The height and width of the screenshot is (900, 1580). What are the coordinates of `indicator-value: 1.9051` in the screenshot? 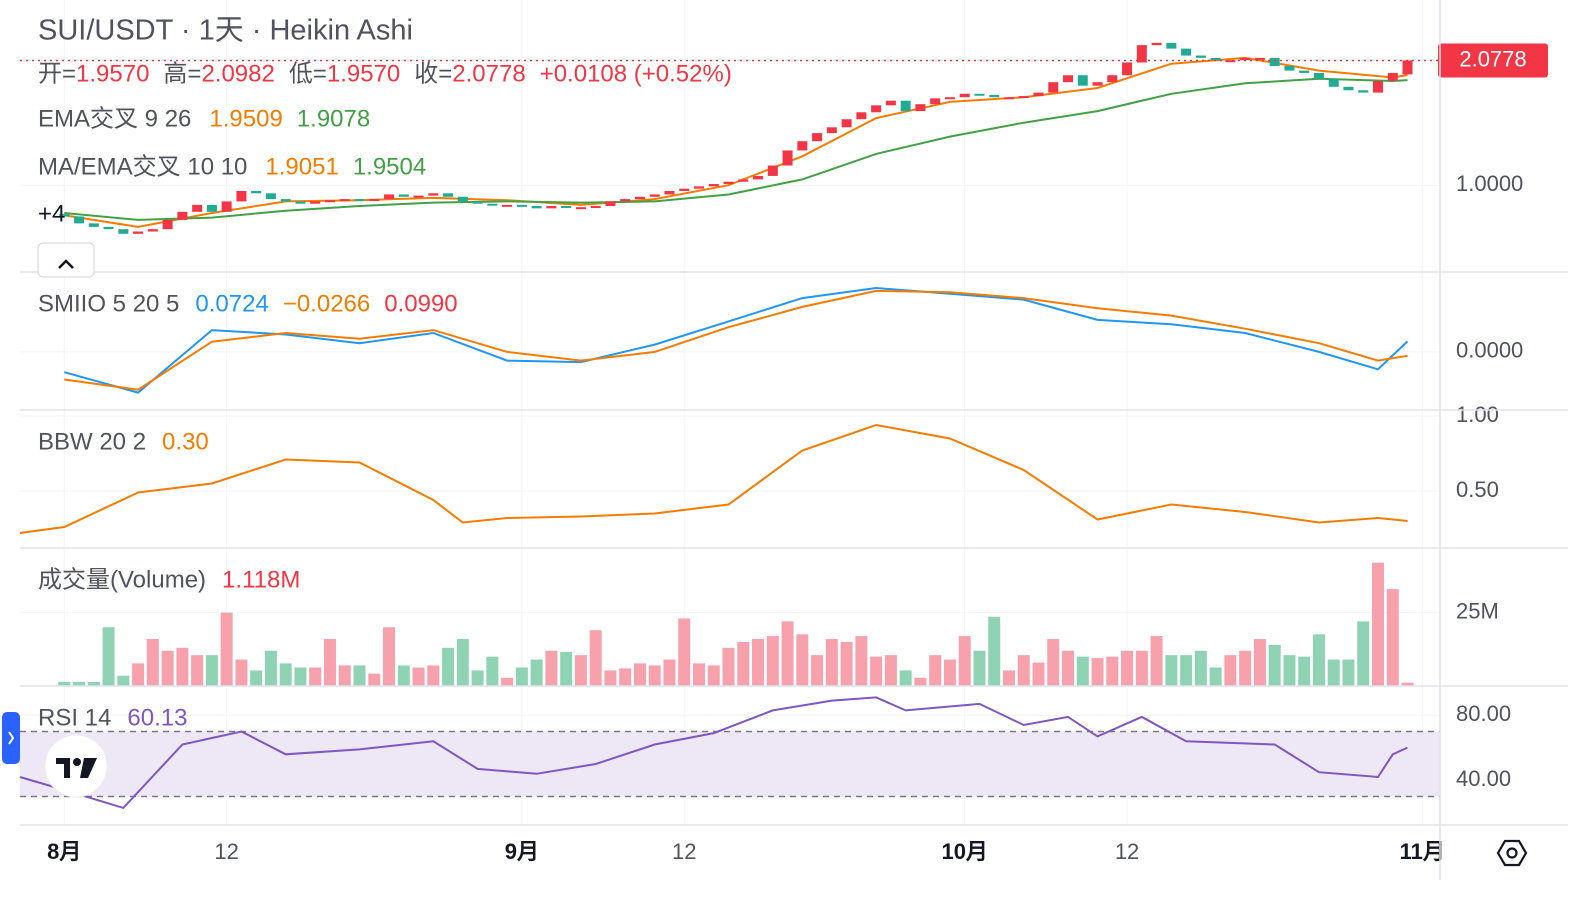 It's located at (301, 166).